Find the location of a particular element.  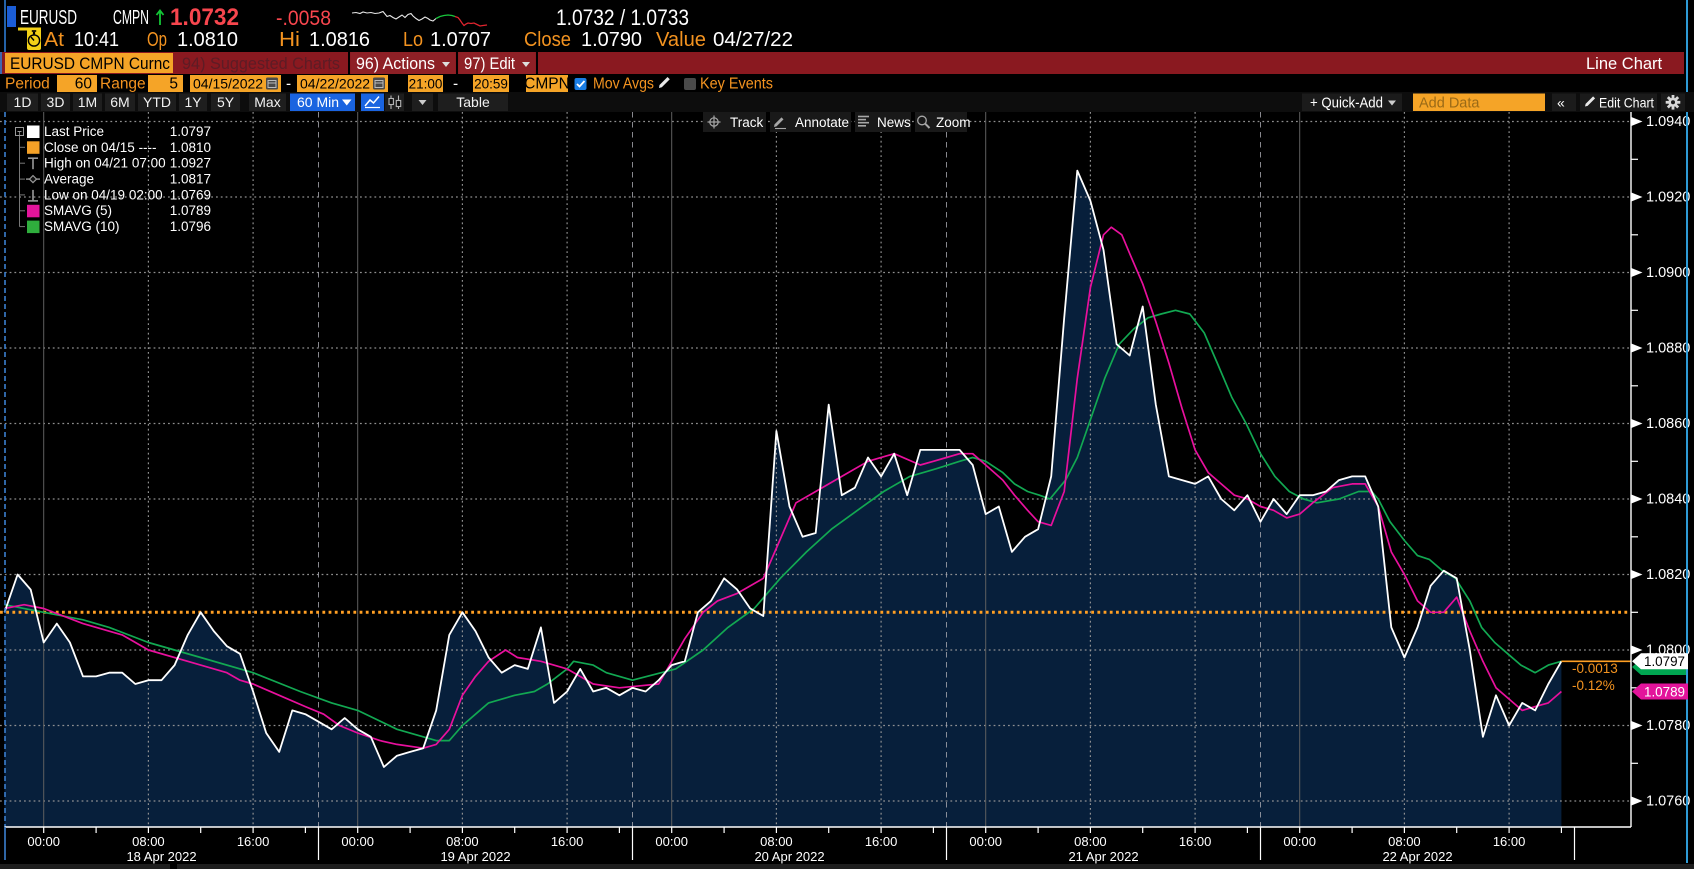

svg-text: News is located at coordinates (894, 122).